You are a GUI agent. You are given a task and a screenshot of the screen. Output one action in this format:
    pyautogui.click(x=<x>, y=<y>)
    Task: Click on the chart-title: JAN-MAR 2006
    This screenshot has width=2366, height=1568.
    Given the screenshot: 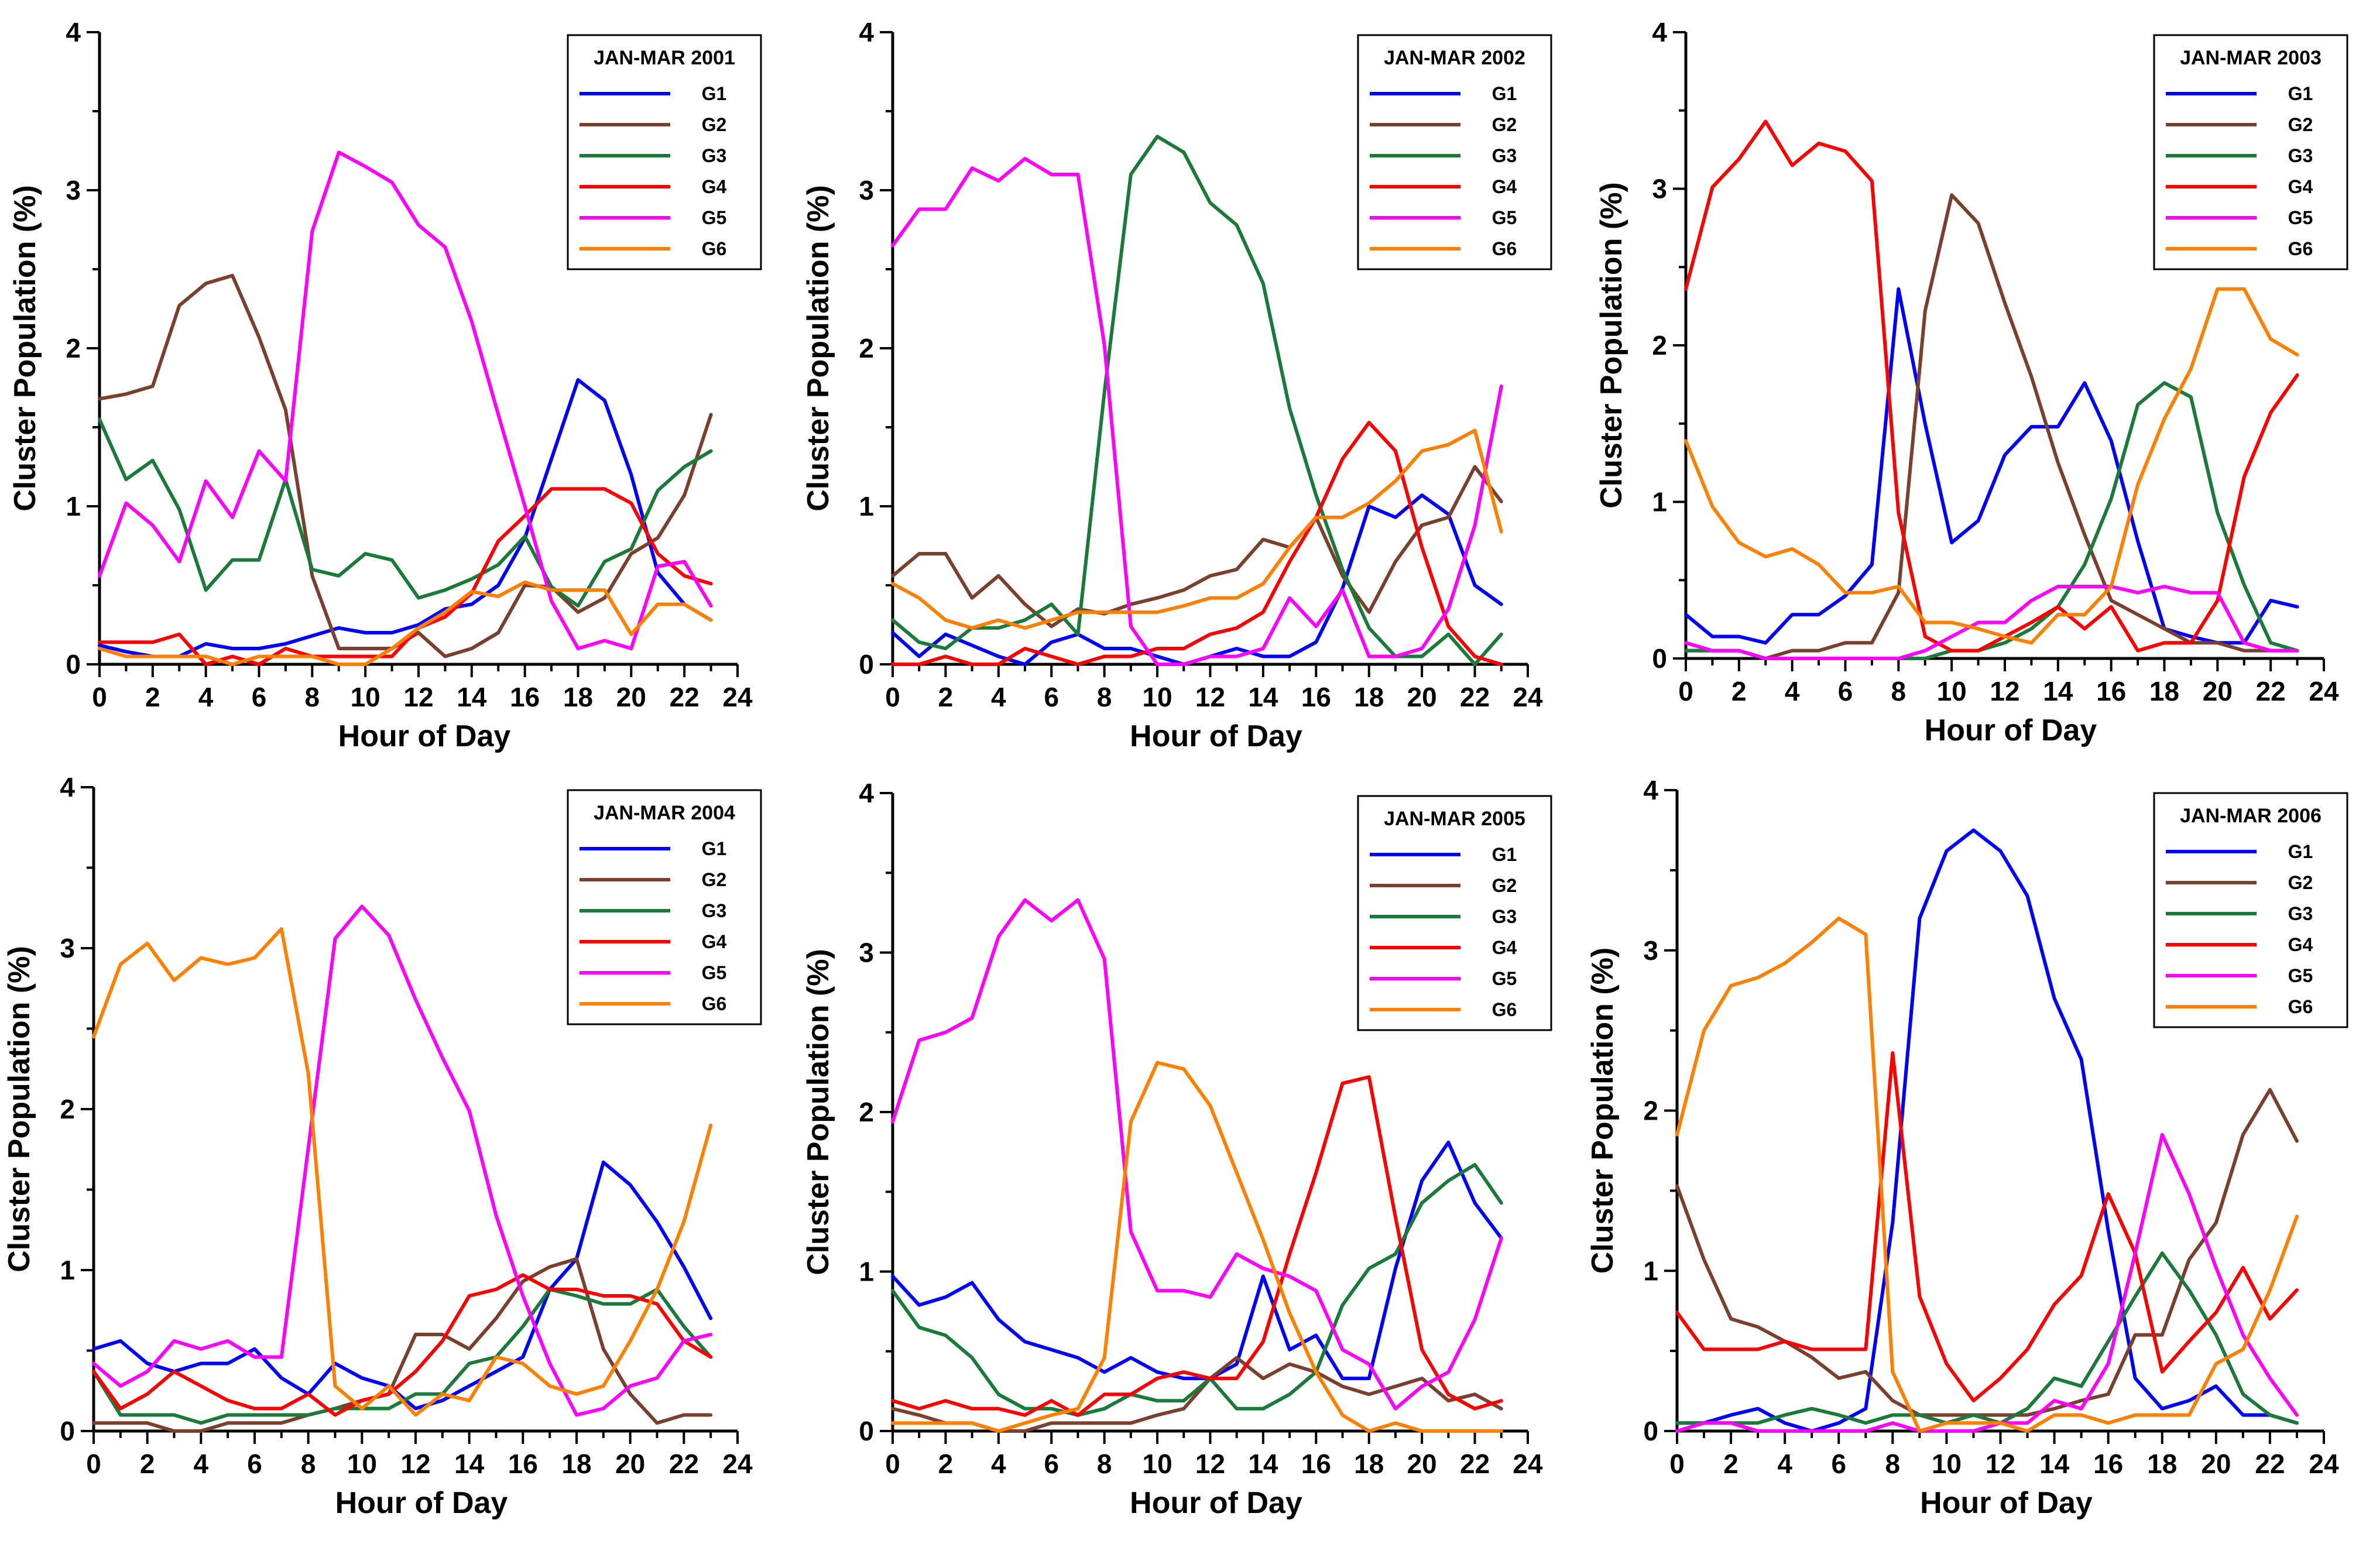 What is the action you would take?
    pyautogui.click(x=2251, y=816)
    